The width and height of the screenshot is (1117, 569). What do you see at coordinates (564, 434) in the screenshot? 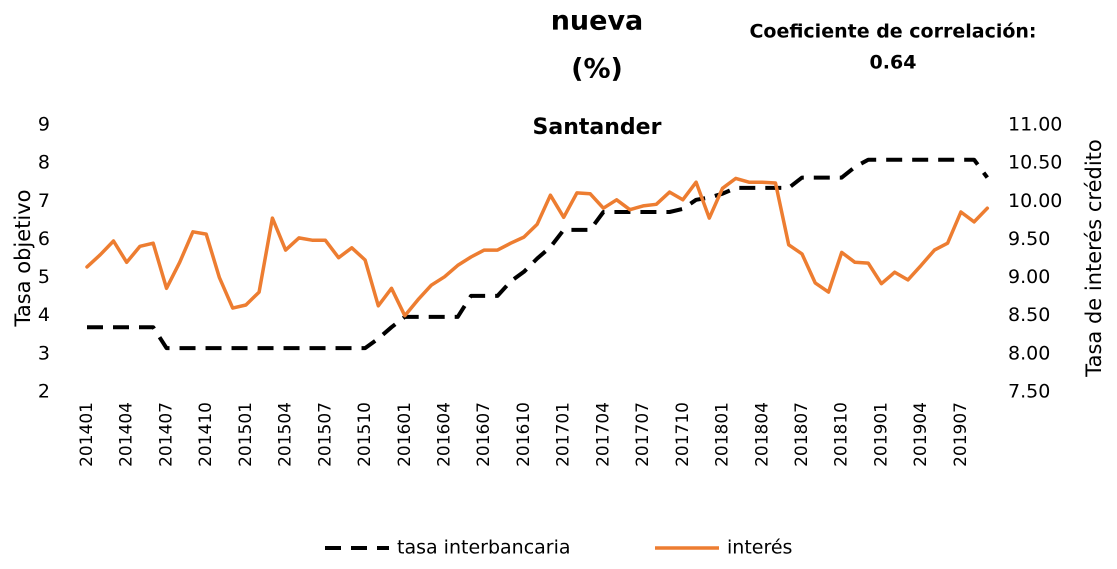
I see `x-tick-label: 201701` at bounding box center [564, 434].